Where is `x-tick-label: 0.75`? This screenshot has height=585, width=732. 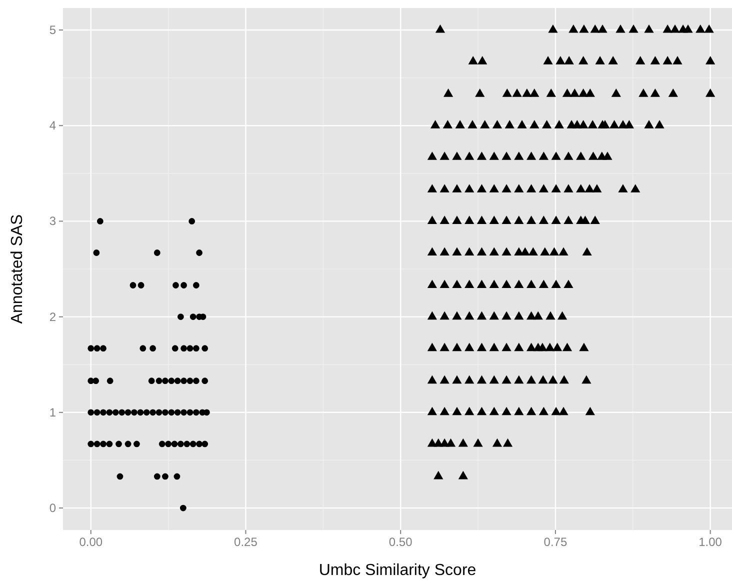
x-tick-label: 0.75 is located at coordinates (556, 542).